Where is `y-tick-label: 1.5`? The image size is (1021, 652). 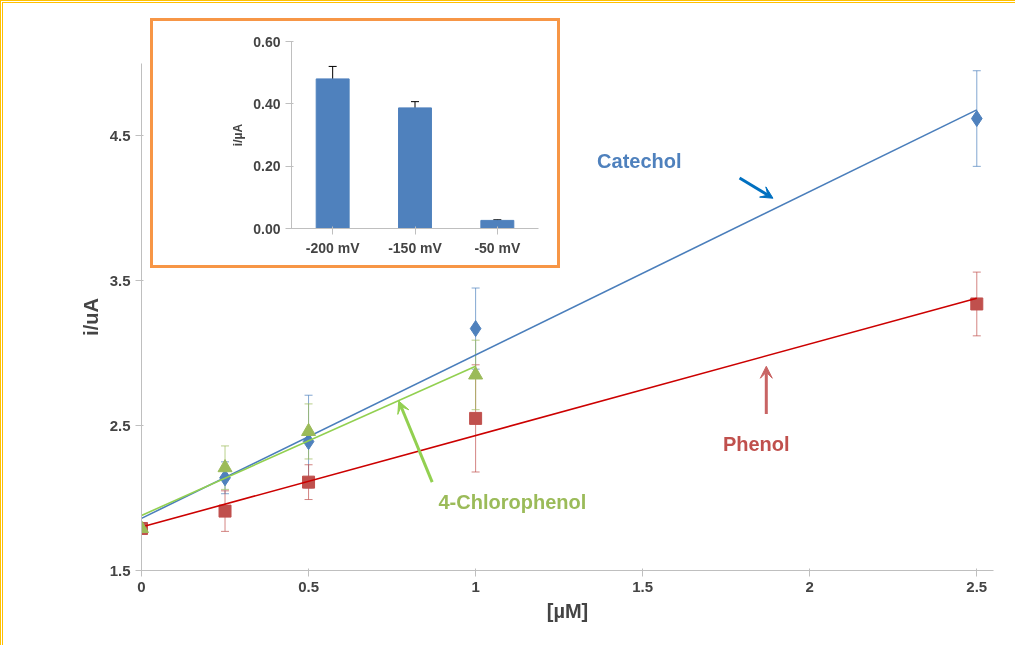 y-tick-label: 1.5 is located at coordinates (120, 570).